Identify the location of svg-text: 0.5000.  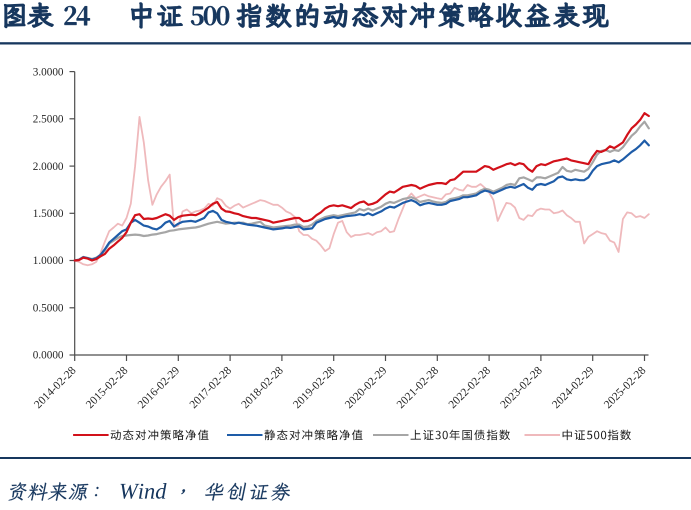
(48, 309).